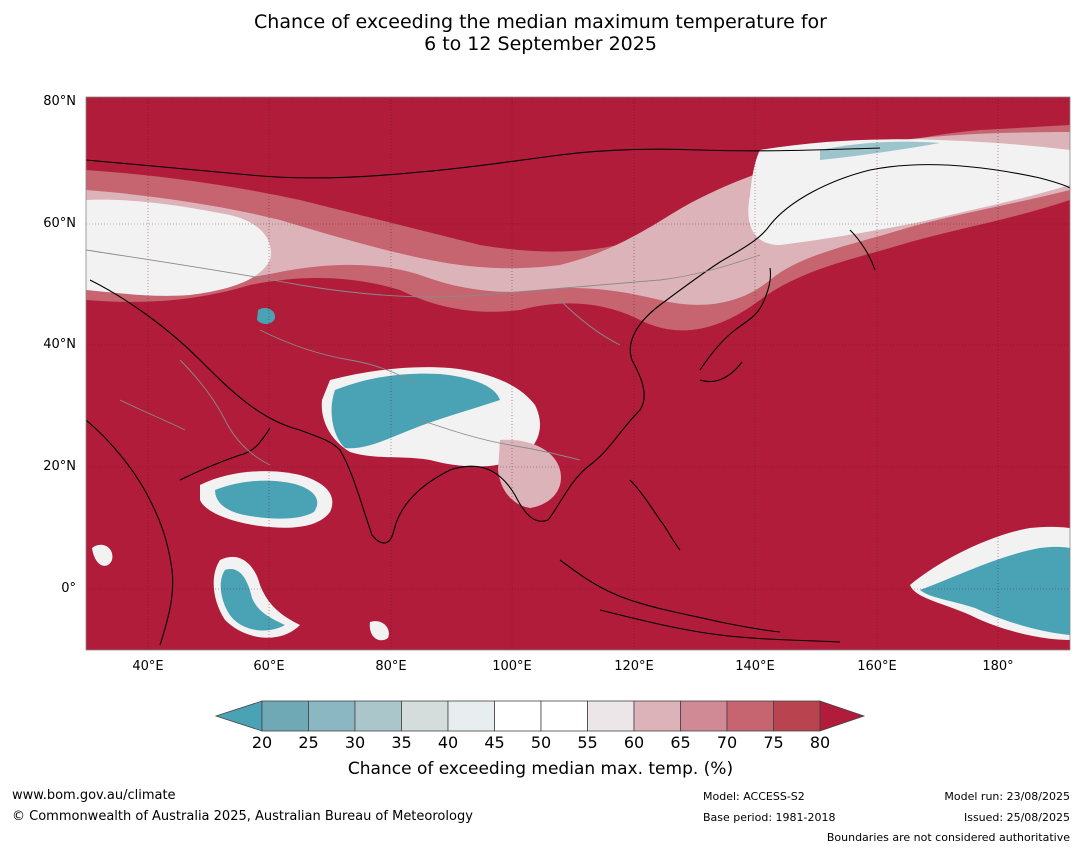  I want to click on lon-label-160e: 160°E, so click(877, 666).